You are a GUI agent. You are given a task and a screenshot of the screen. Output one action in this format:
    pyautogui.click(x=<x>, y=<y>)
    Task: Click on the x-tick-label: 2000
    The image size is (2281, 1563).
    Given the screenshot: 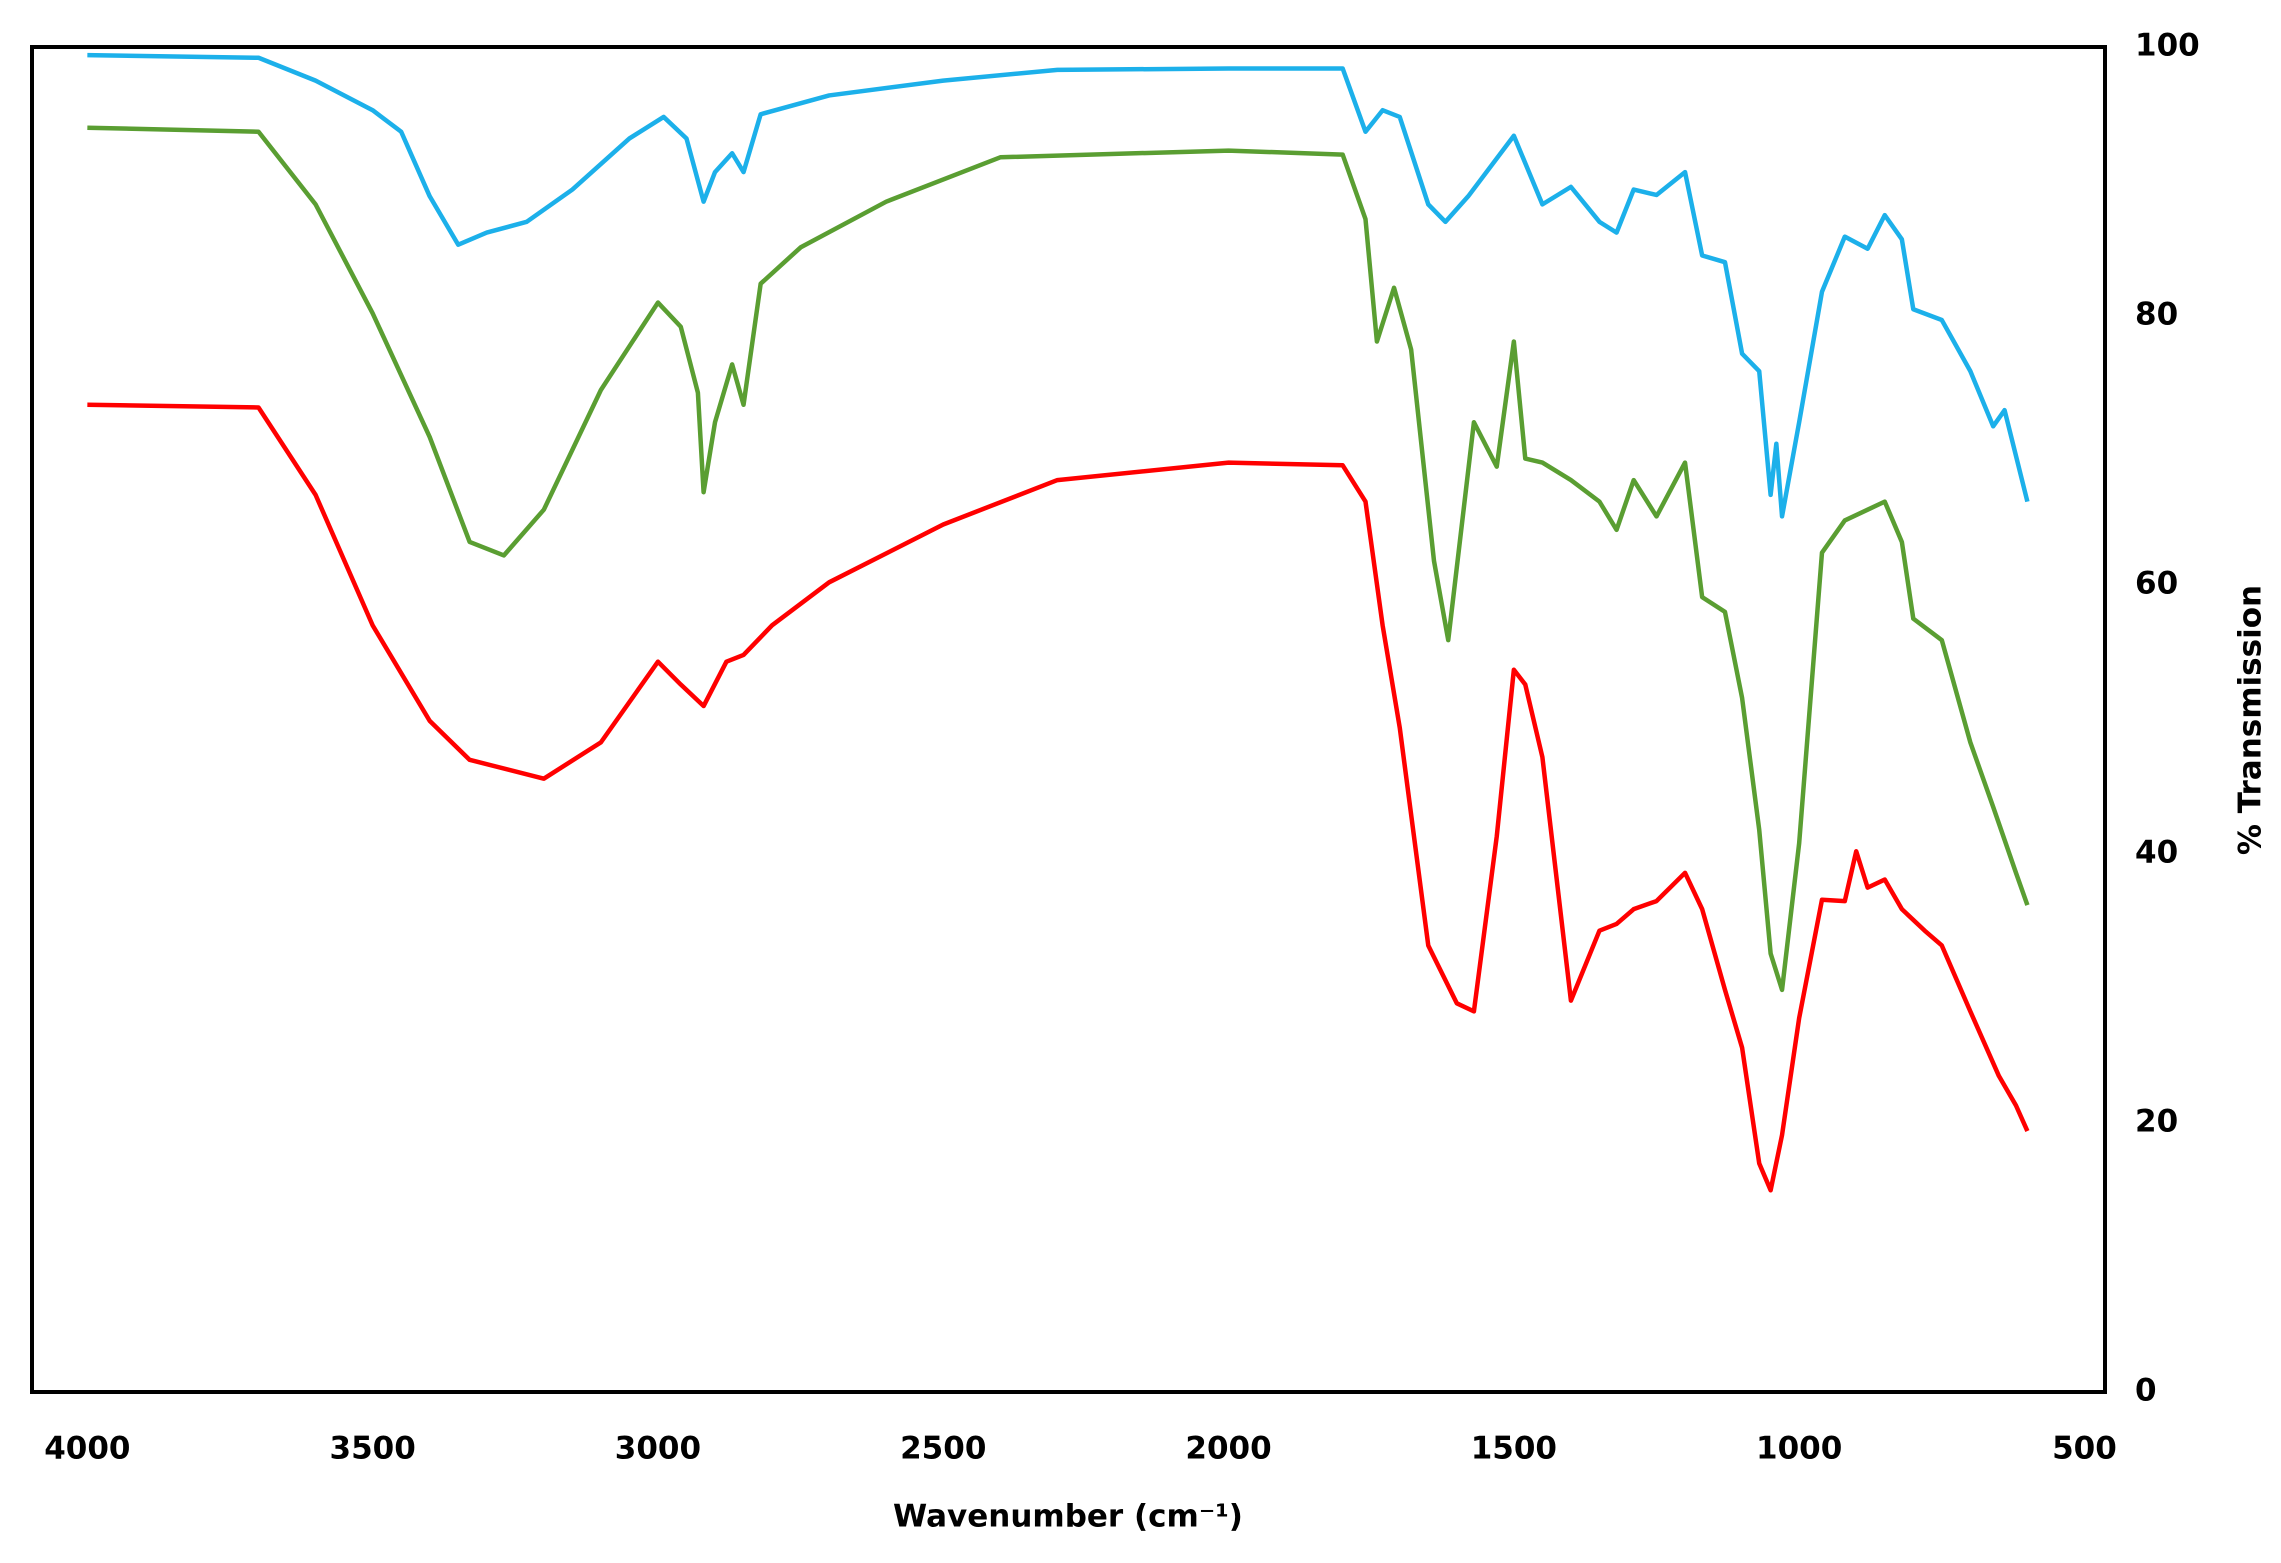 What is the action you would take?
    pyautogui.click(x=1228, y=1449)
    